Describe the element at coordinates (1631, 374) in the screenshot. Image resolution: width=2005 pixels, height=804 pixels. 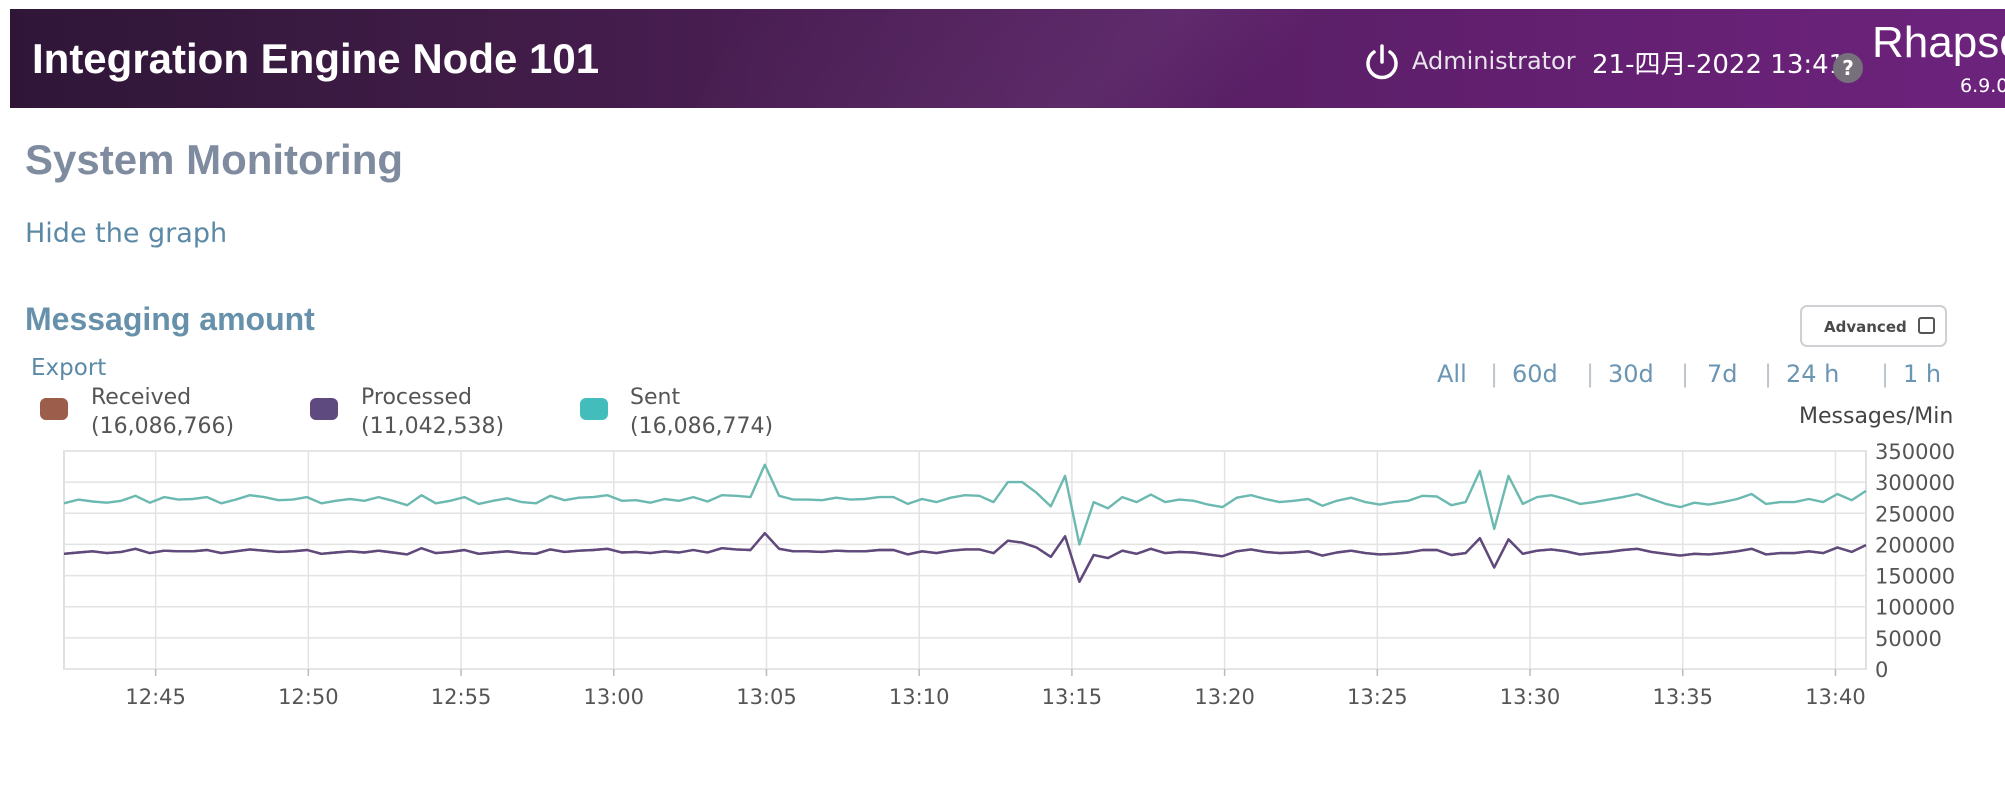
I see `range-30d: 30d` at that location.